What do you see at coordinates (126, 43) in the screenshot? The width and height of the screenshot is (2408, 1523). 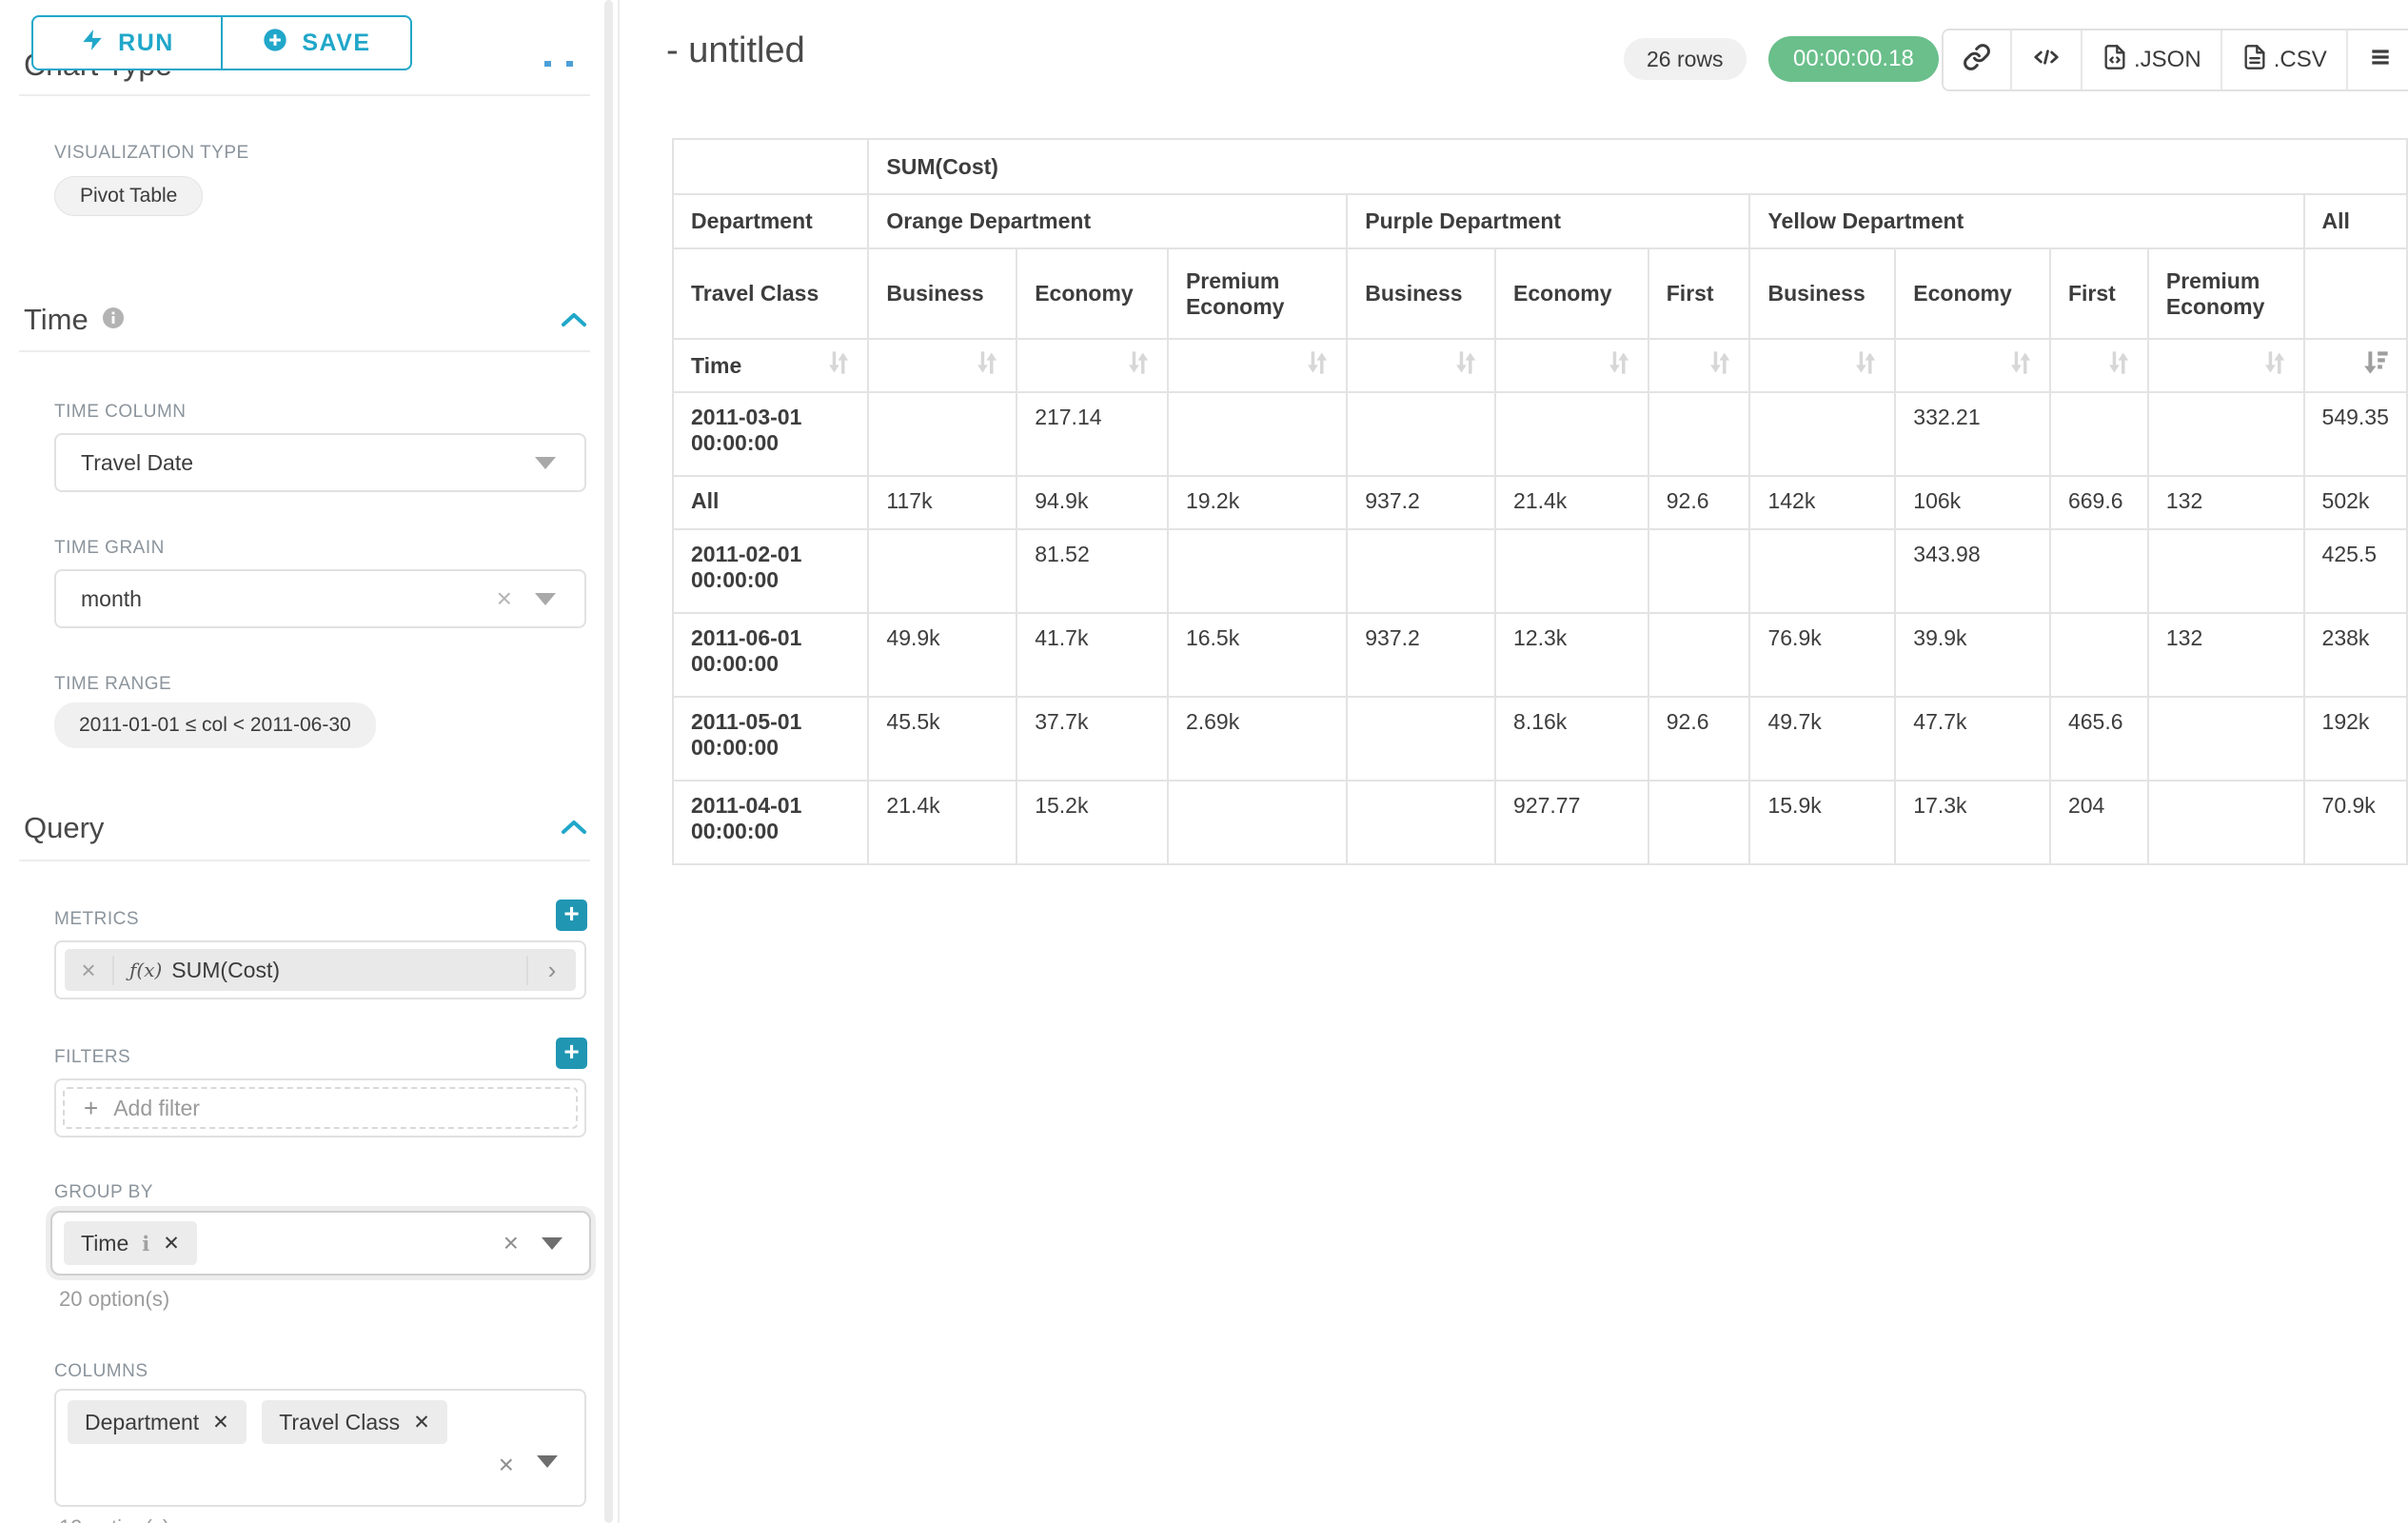 I see `run-button: RUN` at bounding box center [126, 43].